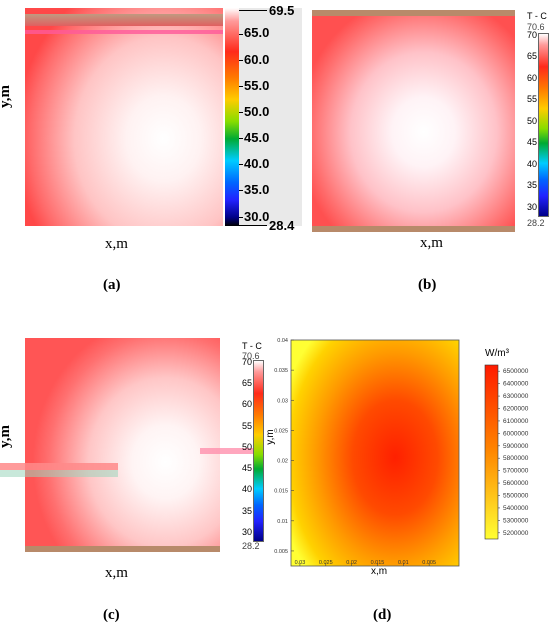 This screenshot has width=550, height=626. Describe the element at coordinates (365, 563) in the screenshot. I see `panel-d-x-ticks: 0.03 0.025 0.02 0.015 0.01 0.005` at that location.